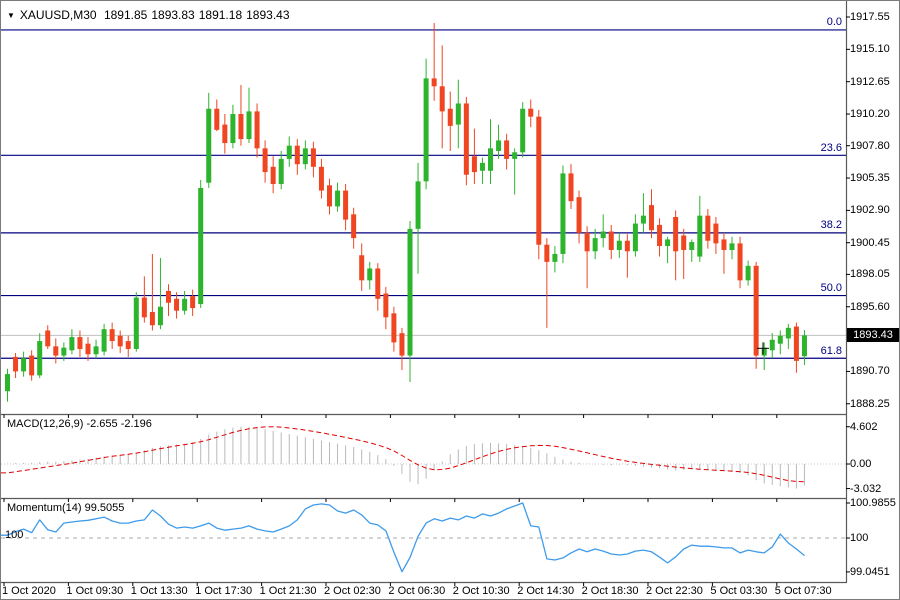 This screenshot has height=600, width=900. I want to click on price-axis-label: 1898.05, so click(870, 274).